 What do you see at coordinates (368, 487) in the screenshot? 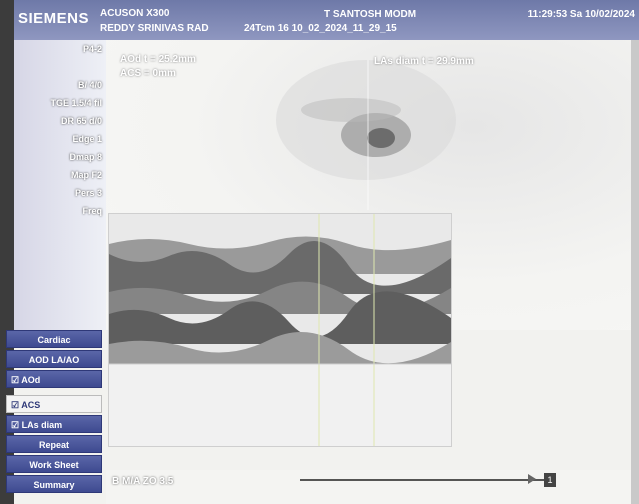
I see `status-bar` at bounding box center [368, 487].